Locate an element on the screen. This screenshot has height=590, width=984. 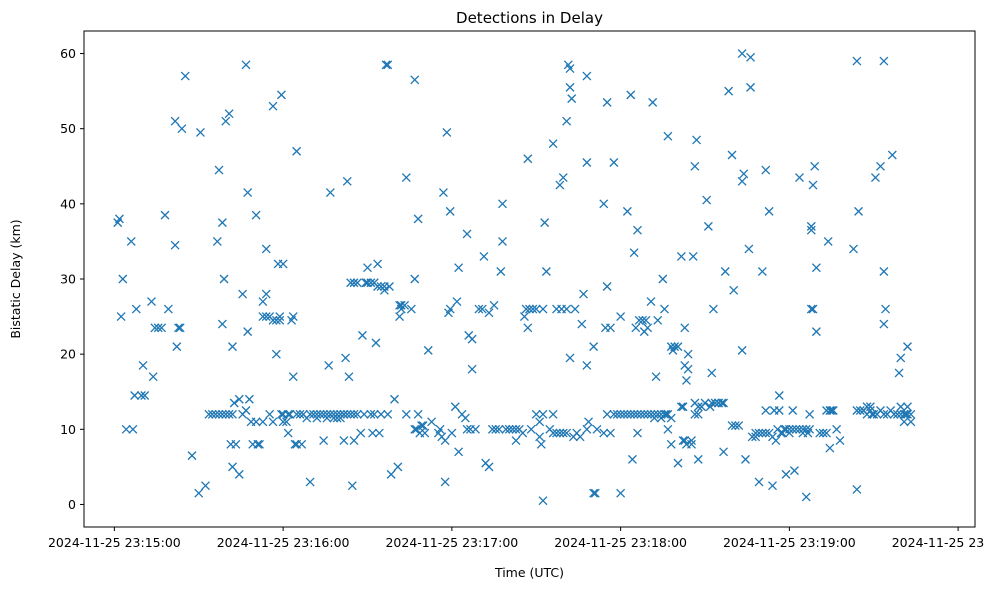
x-tick-label: 2024-11-25 23:18:00 is located at coordinates (620, 542).